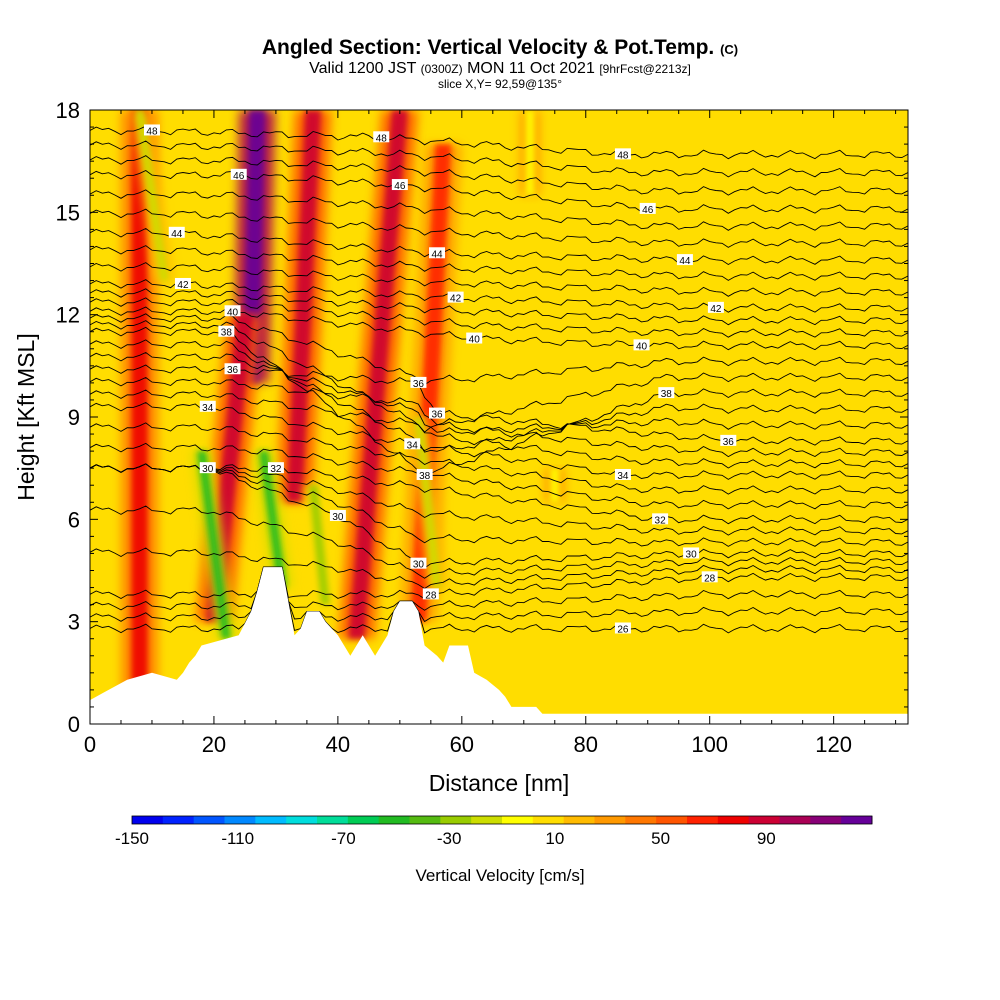  What do you see at coordinates (833, 744) in the screenshot?
I see `x-tick-label: 120` at bounding box center [833, 744].